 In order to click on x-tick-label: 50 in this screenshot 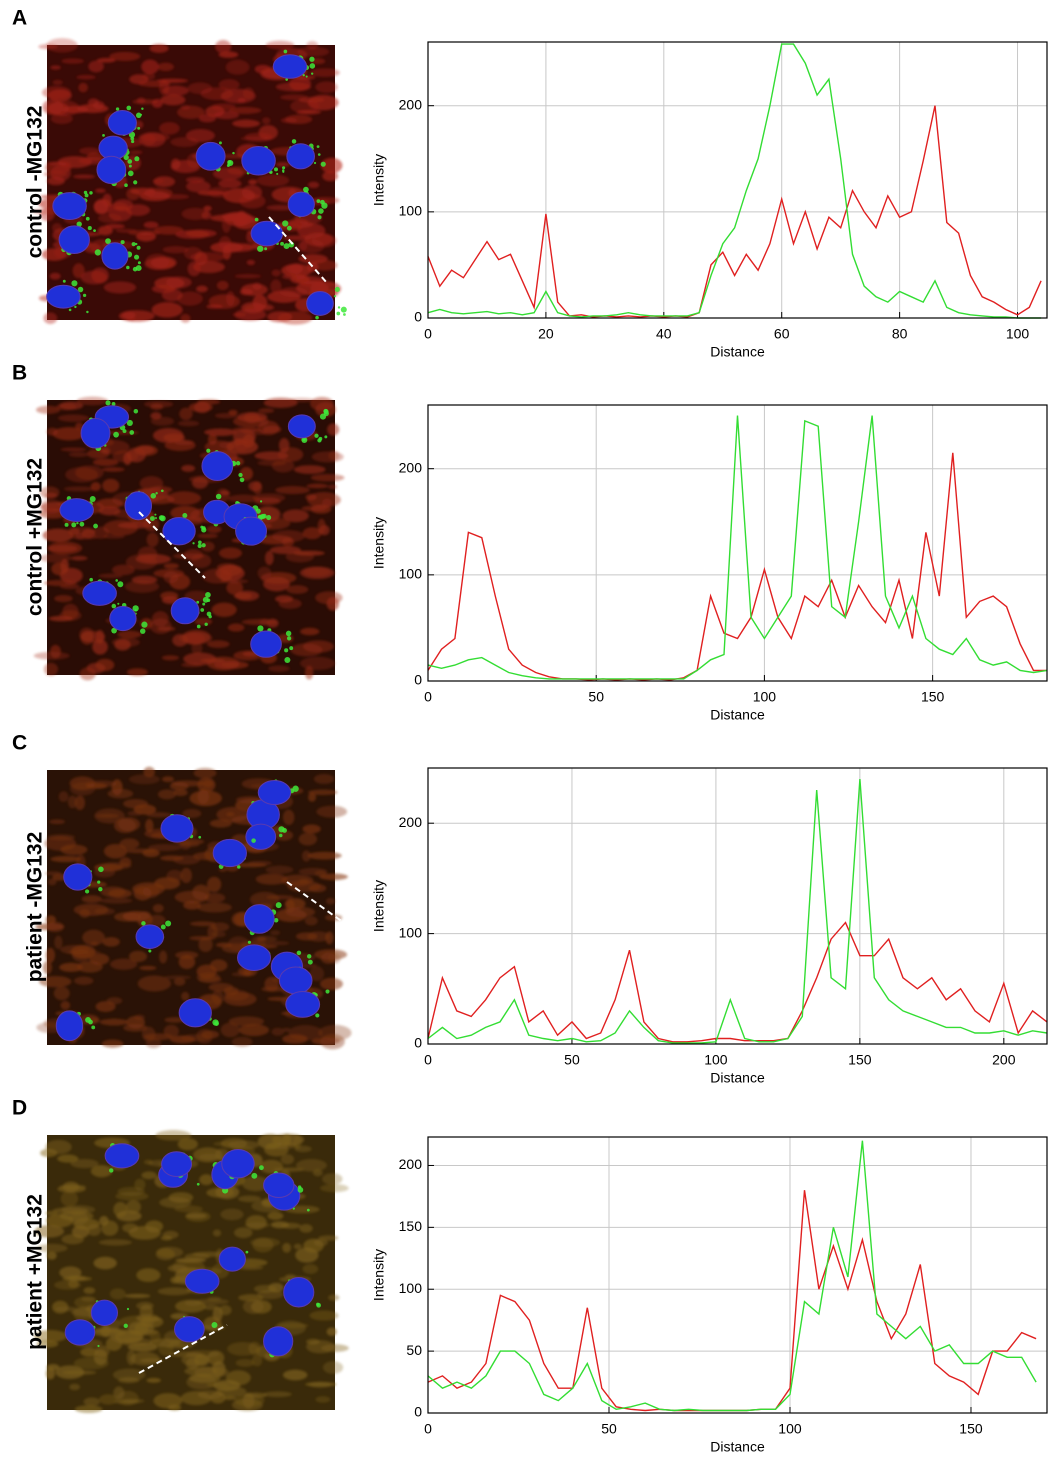, I will do `click(609, 1429)`.